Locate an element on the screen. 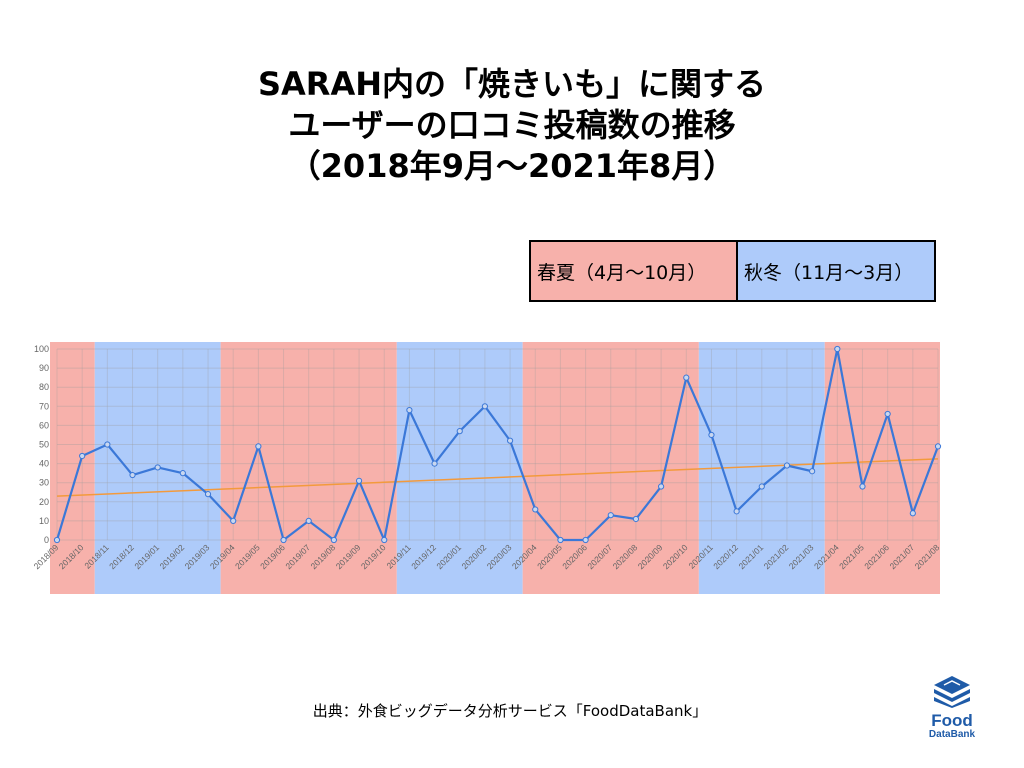  y-tick-label: 90 is located at coordinates (44, 368).